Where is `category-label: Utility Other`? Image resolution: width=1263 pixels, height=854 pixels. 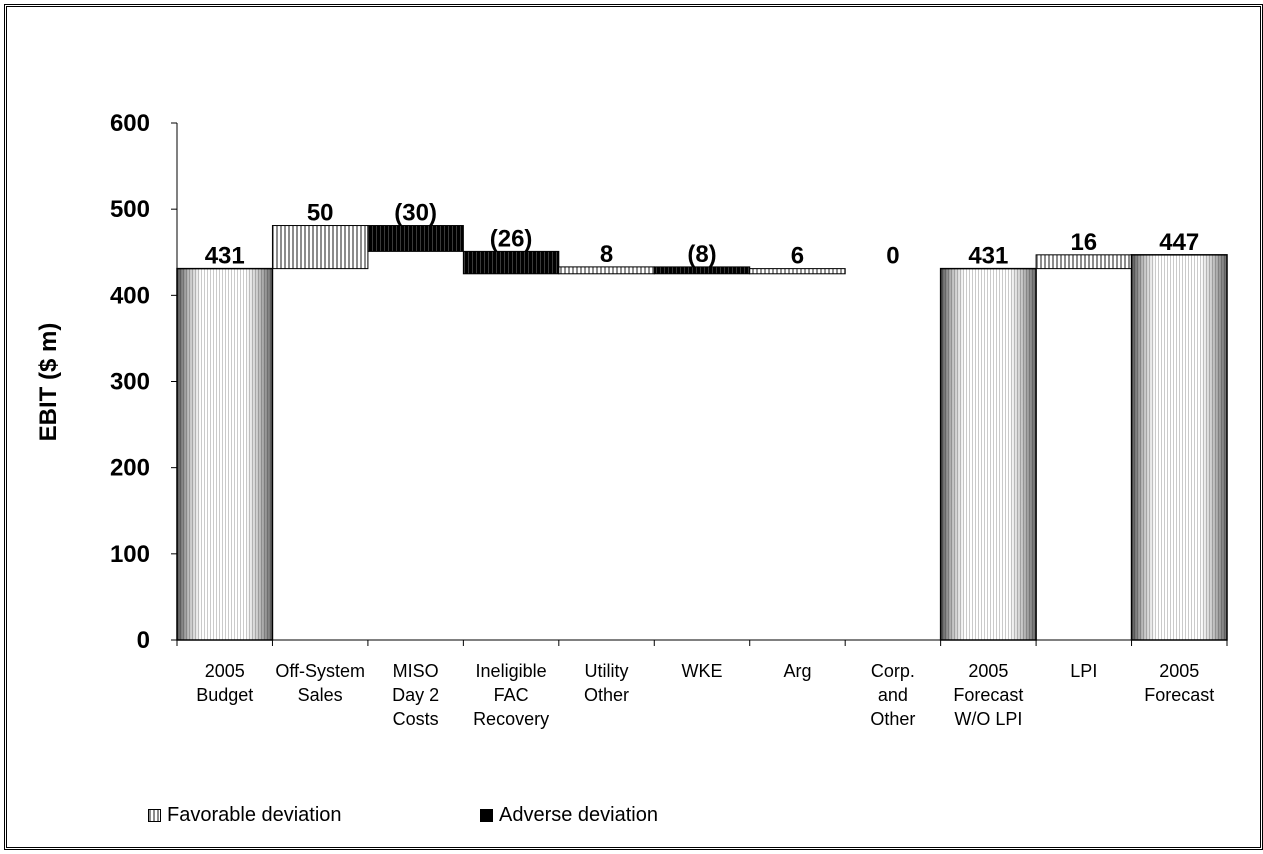
category-label: Utility Other is located at coordinates (606, 683).